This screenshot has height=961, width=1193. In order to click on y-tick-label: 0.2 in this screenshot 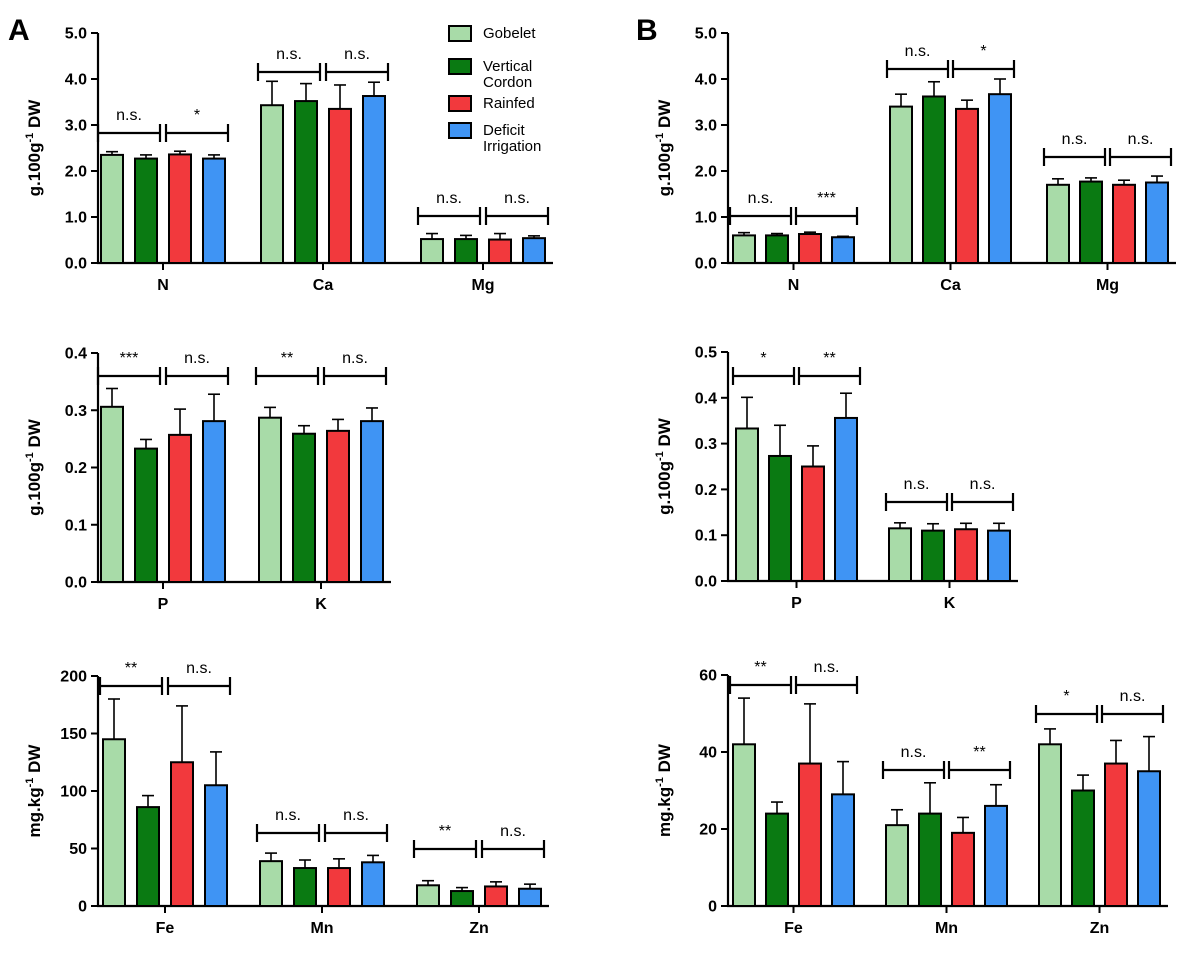, I will do `click(706, 490)`.